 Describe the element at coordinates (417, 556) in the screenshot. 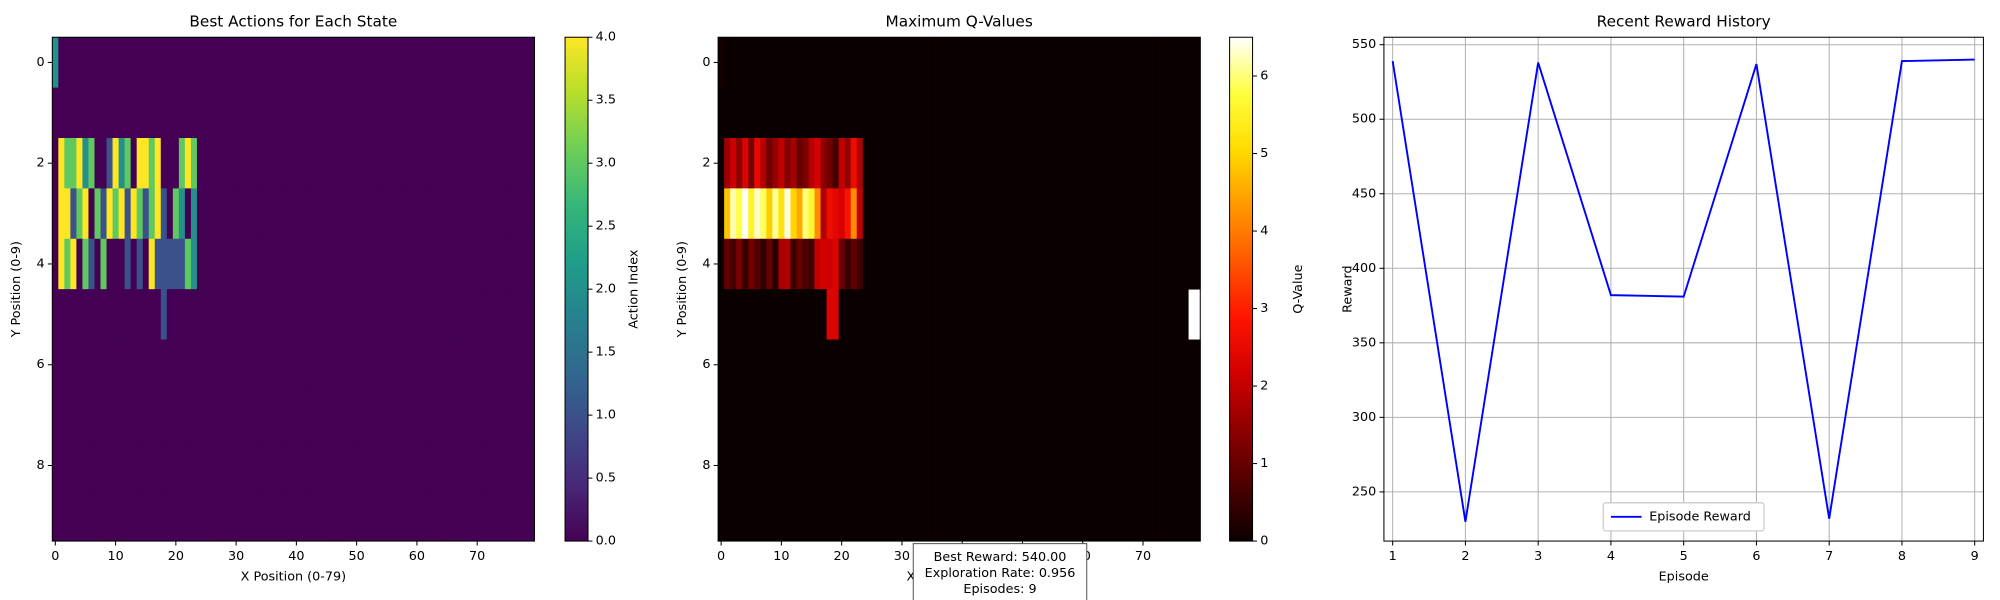

I see `x-tick-label: 60` at that location.